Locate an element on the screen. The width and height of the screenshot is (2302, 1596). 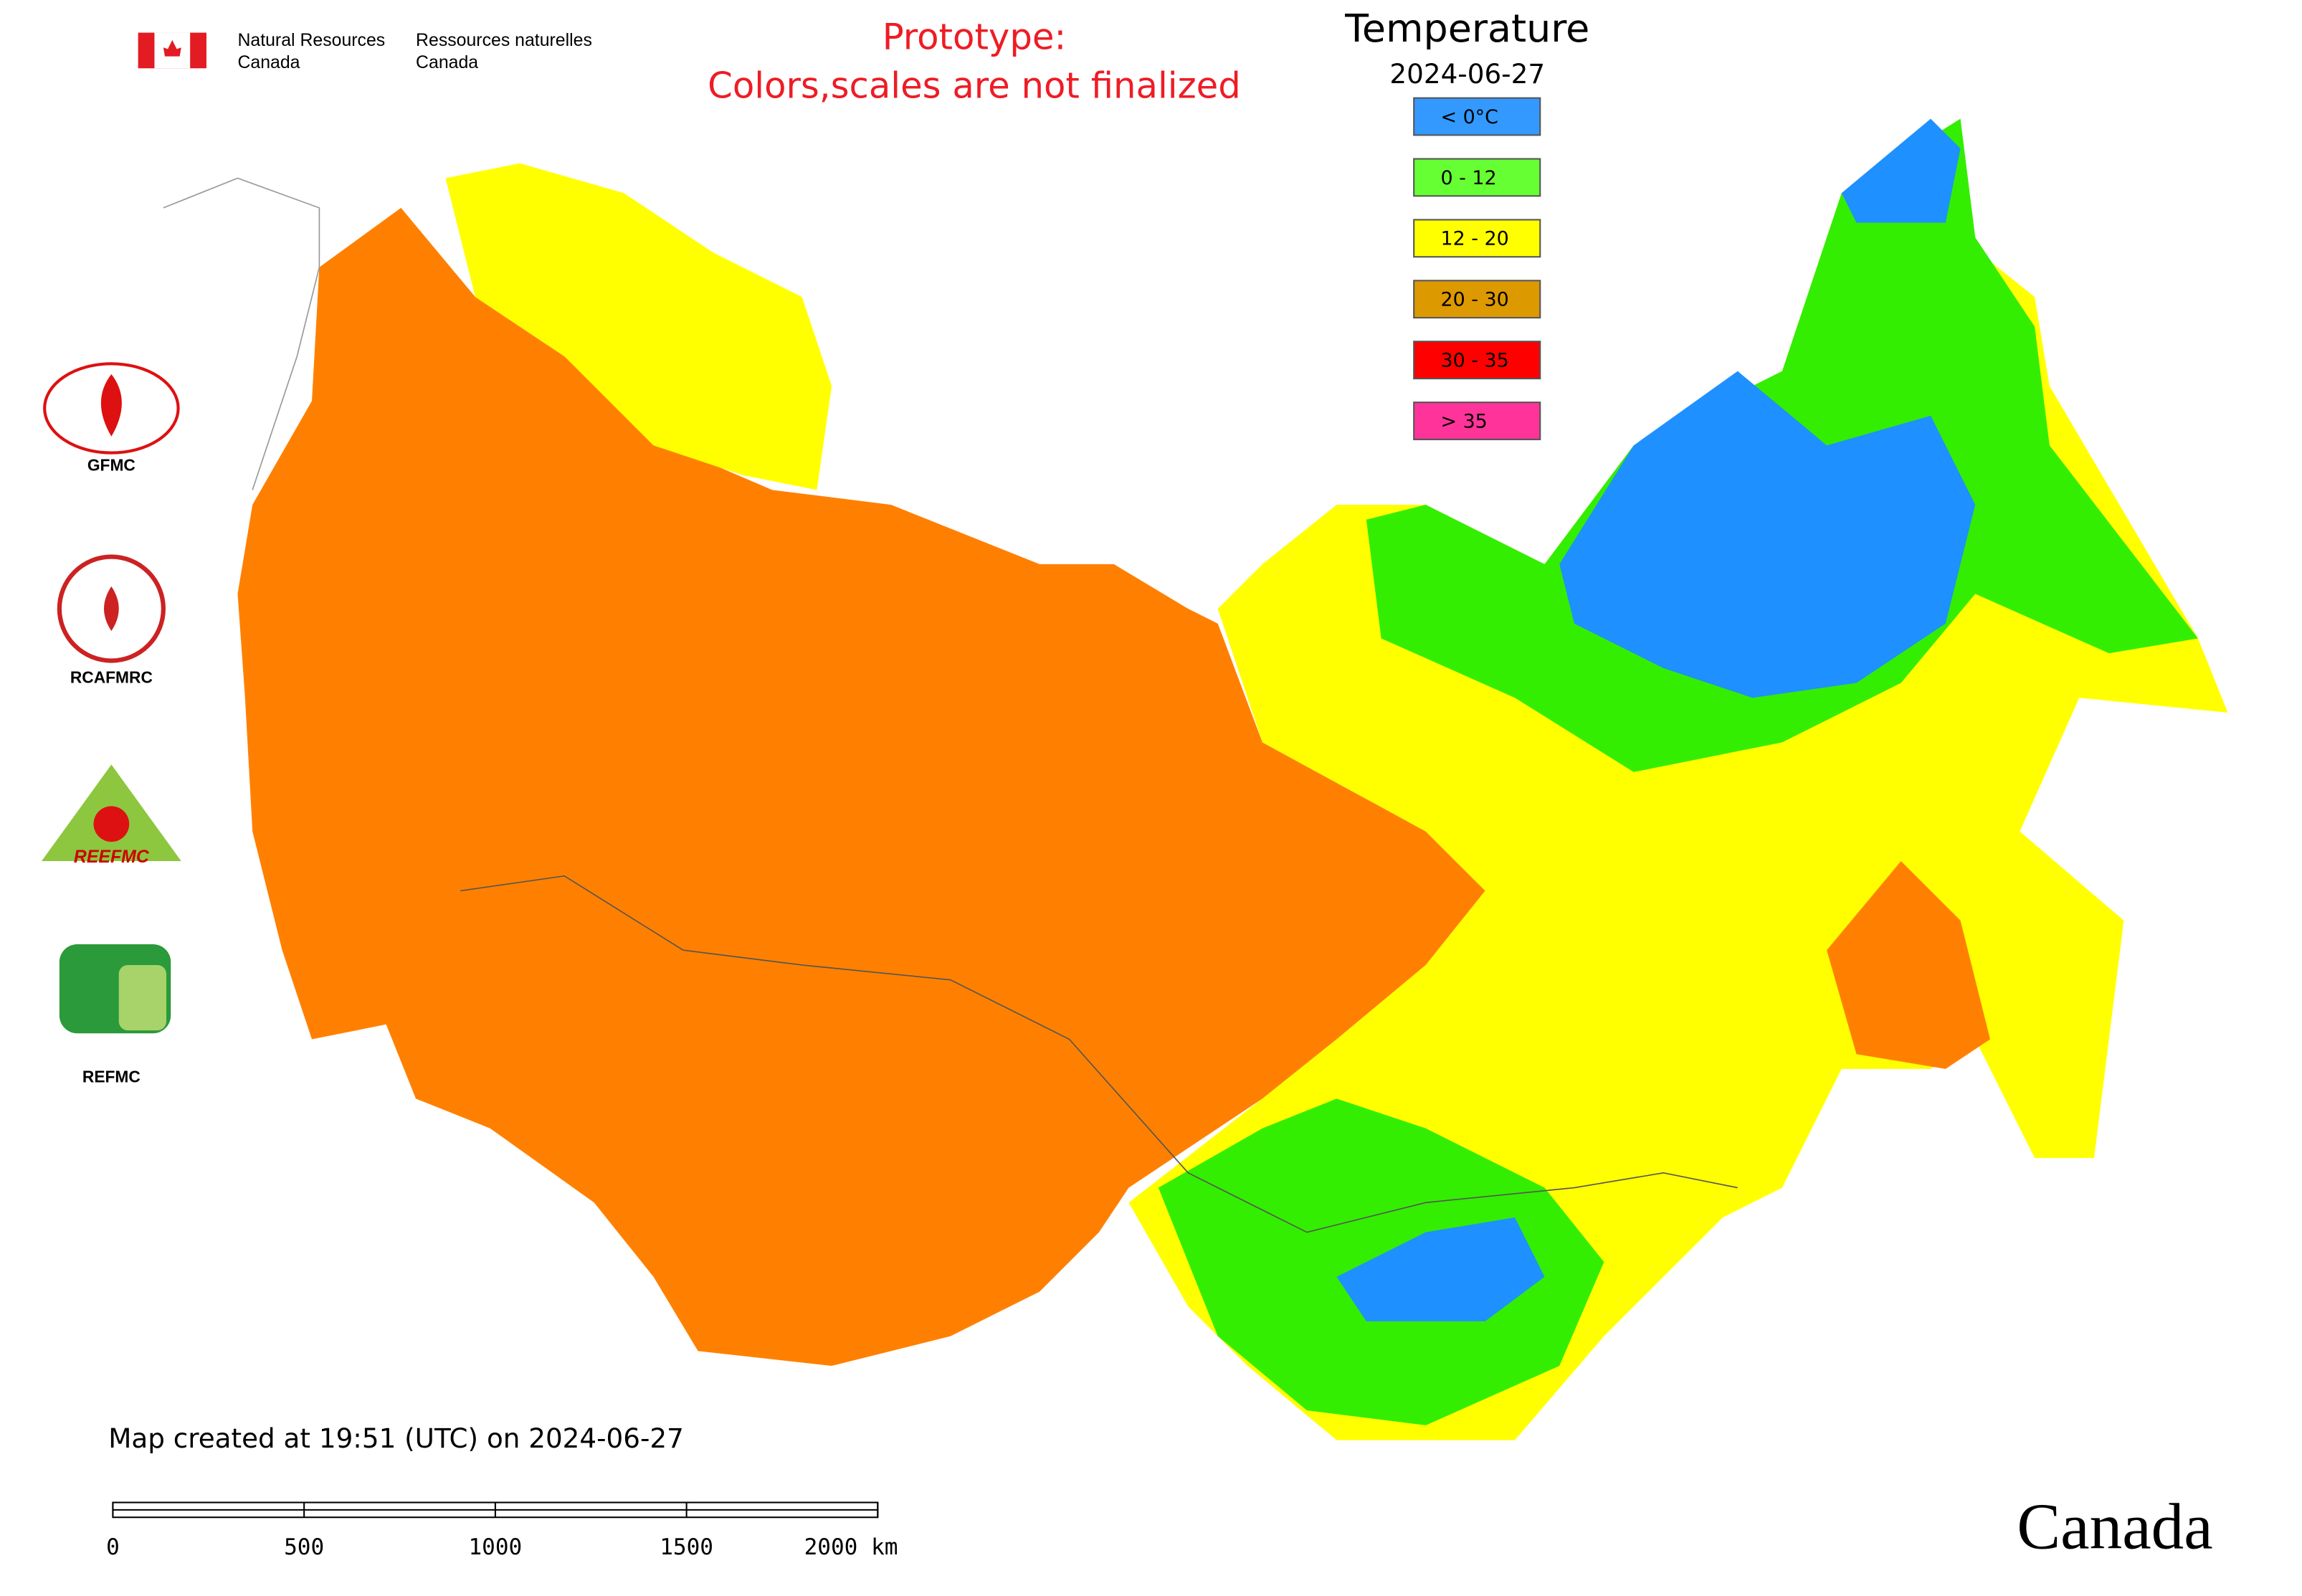
agency-en: Canada is located at coordinates (268, 62).